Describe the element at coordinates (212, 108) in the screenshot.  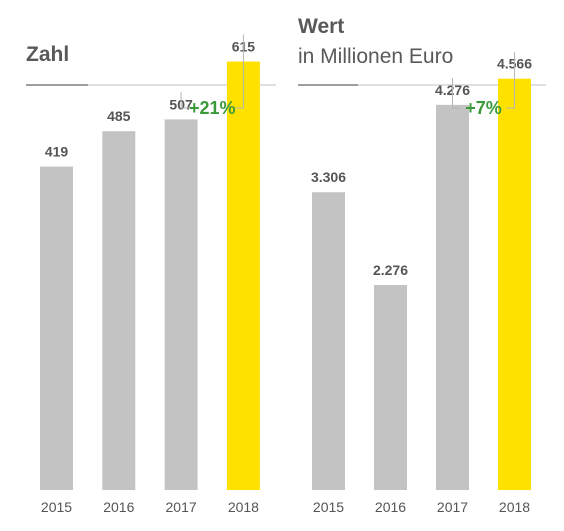
I see `growth-label: +21%` at that location.